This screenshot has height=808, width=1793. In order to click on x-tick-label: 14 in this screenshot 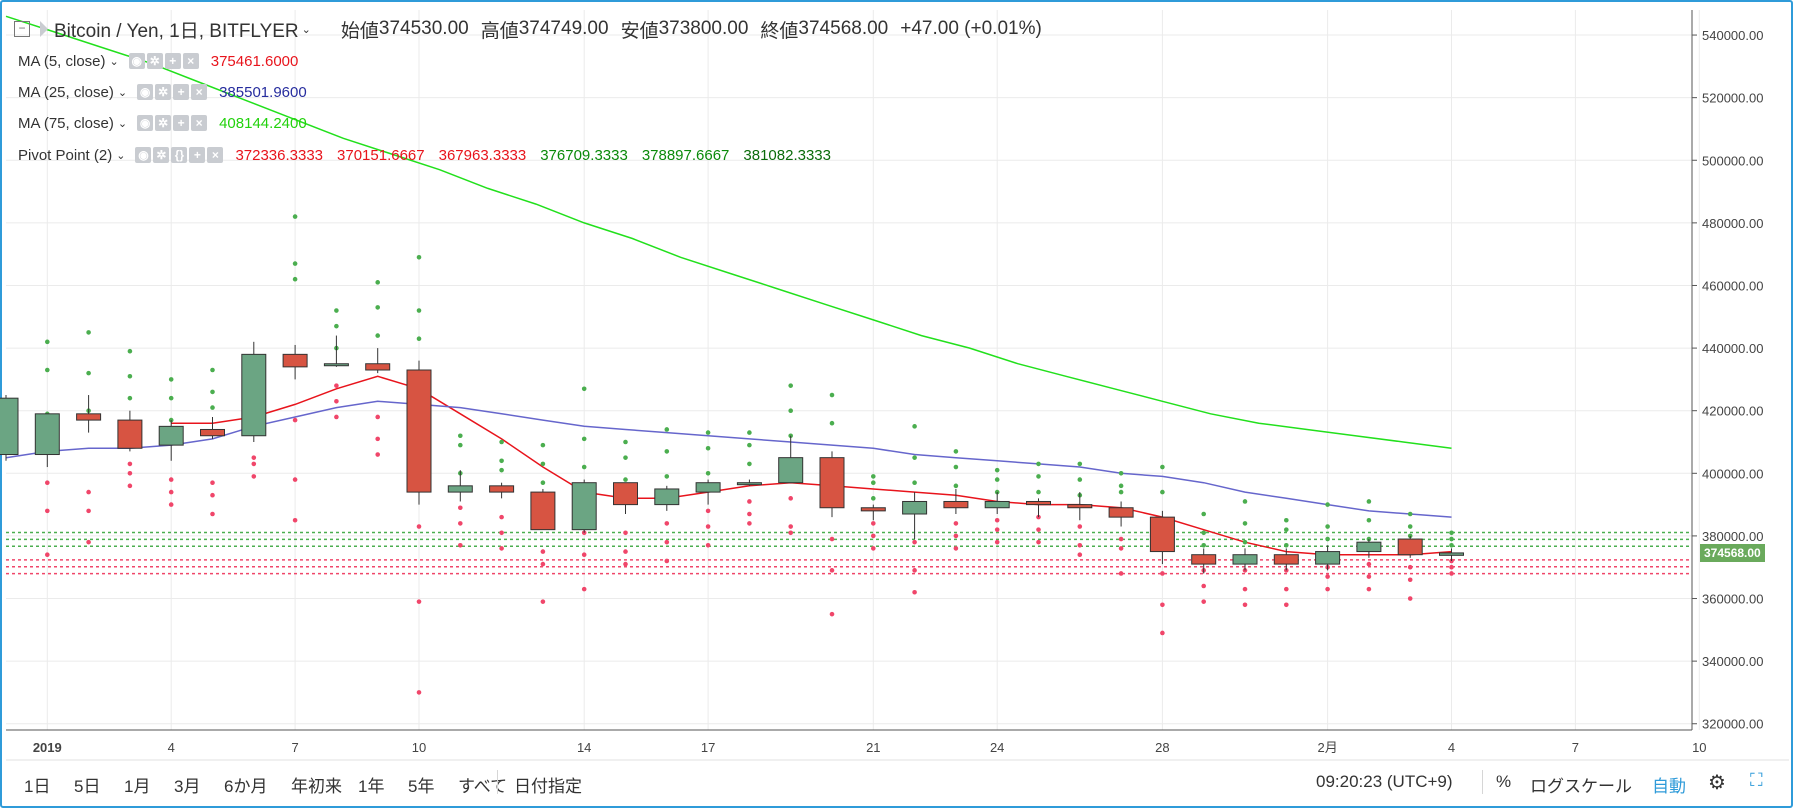, I will do `click(584, 747)`.